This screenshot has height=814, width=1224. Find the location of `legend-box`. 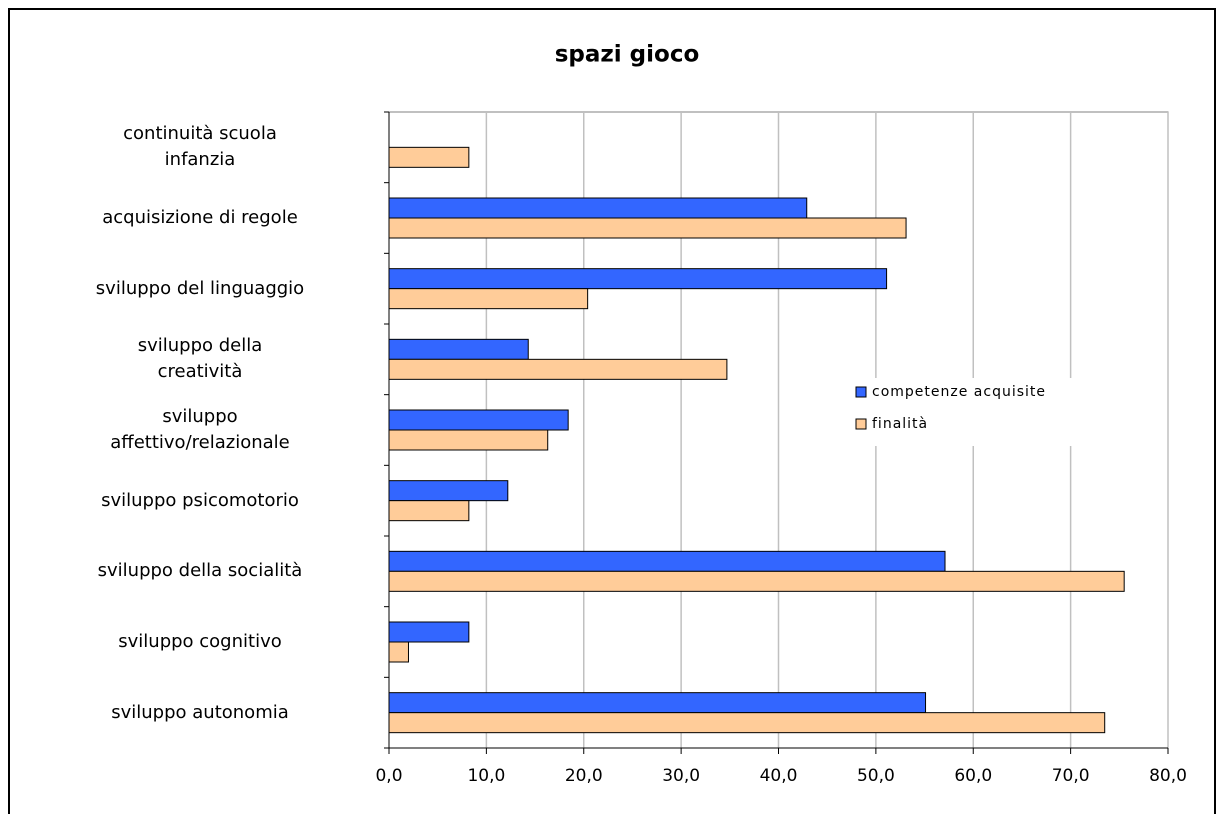

legend-box is located at coordinates (966, 412).